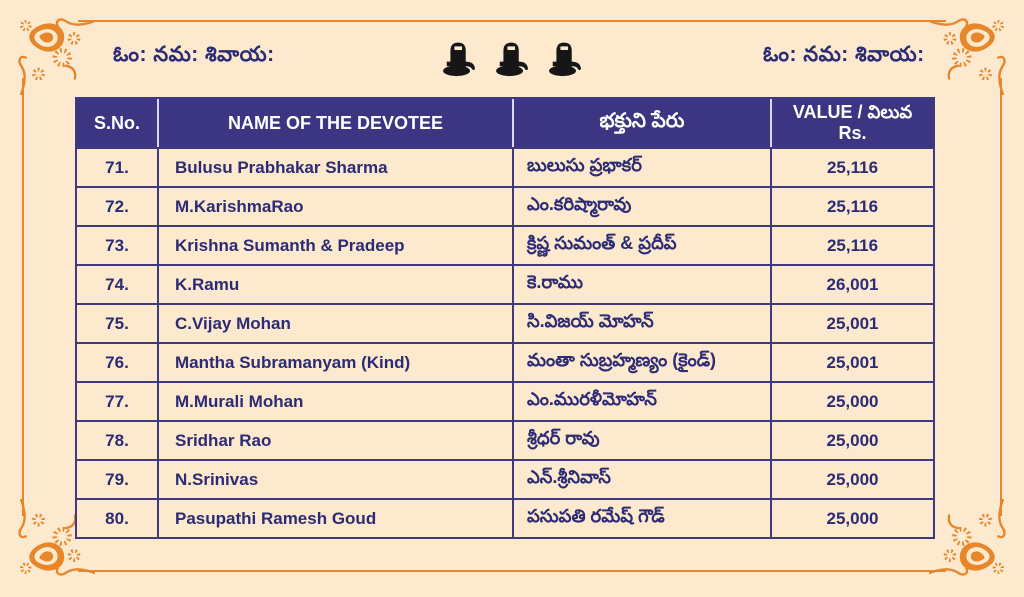 The height and width of the screenshot is (597, 1024). Describe the element at coordinates (117, 400) in the screenshot. I see `sno-cell: 77.` at that location.